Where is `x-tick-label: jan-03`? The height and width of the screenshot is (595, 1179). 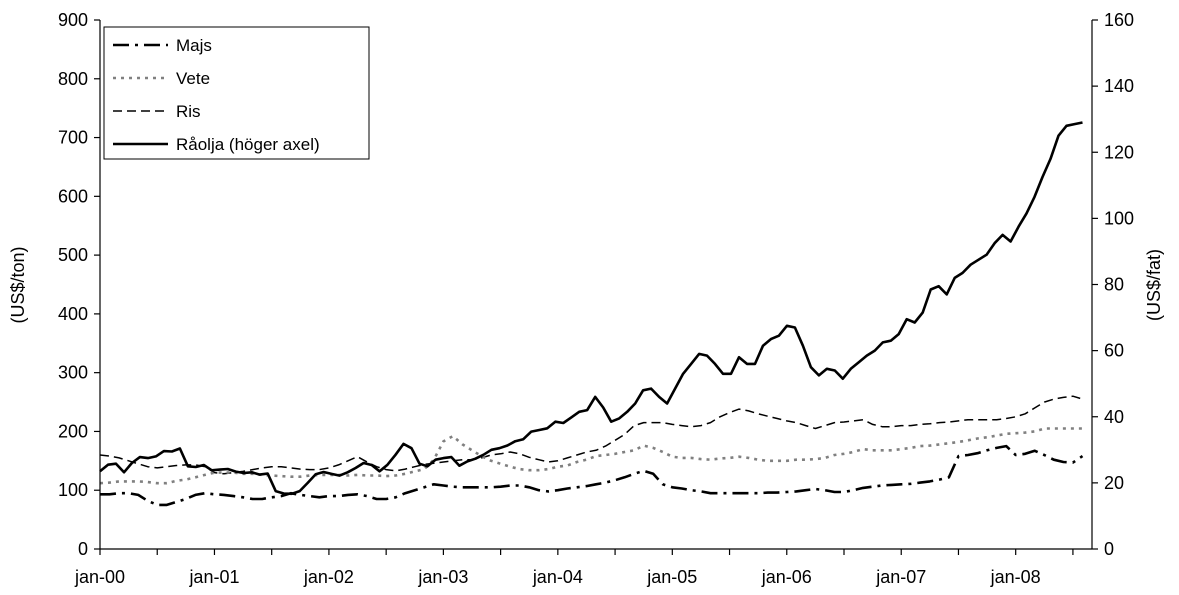 x-tick-label: jan-03 is located at coordinates (442, 577).